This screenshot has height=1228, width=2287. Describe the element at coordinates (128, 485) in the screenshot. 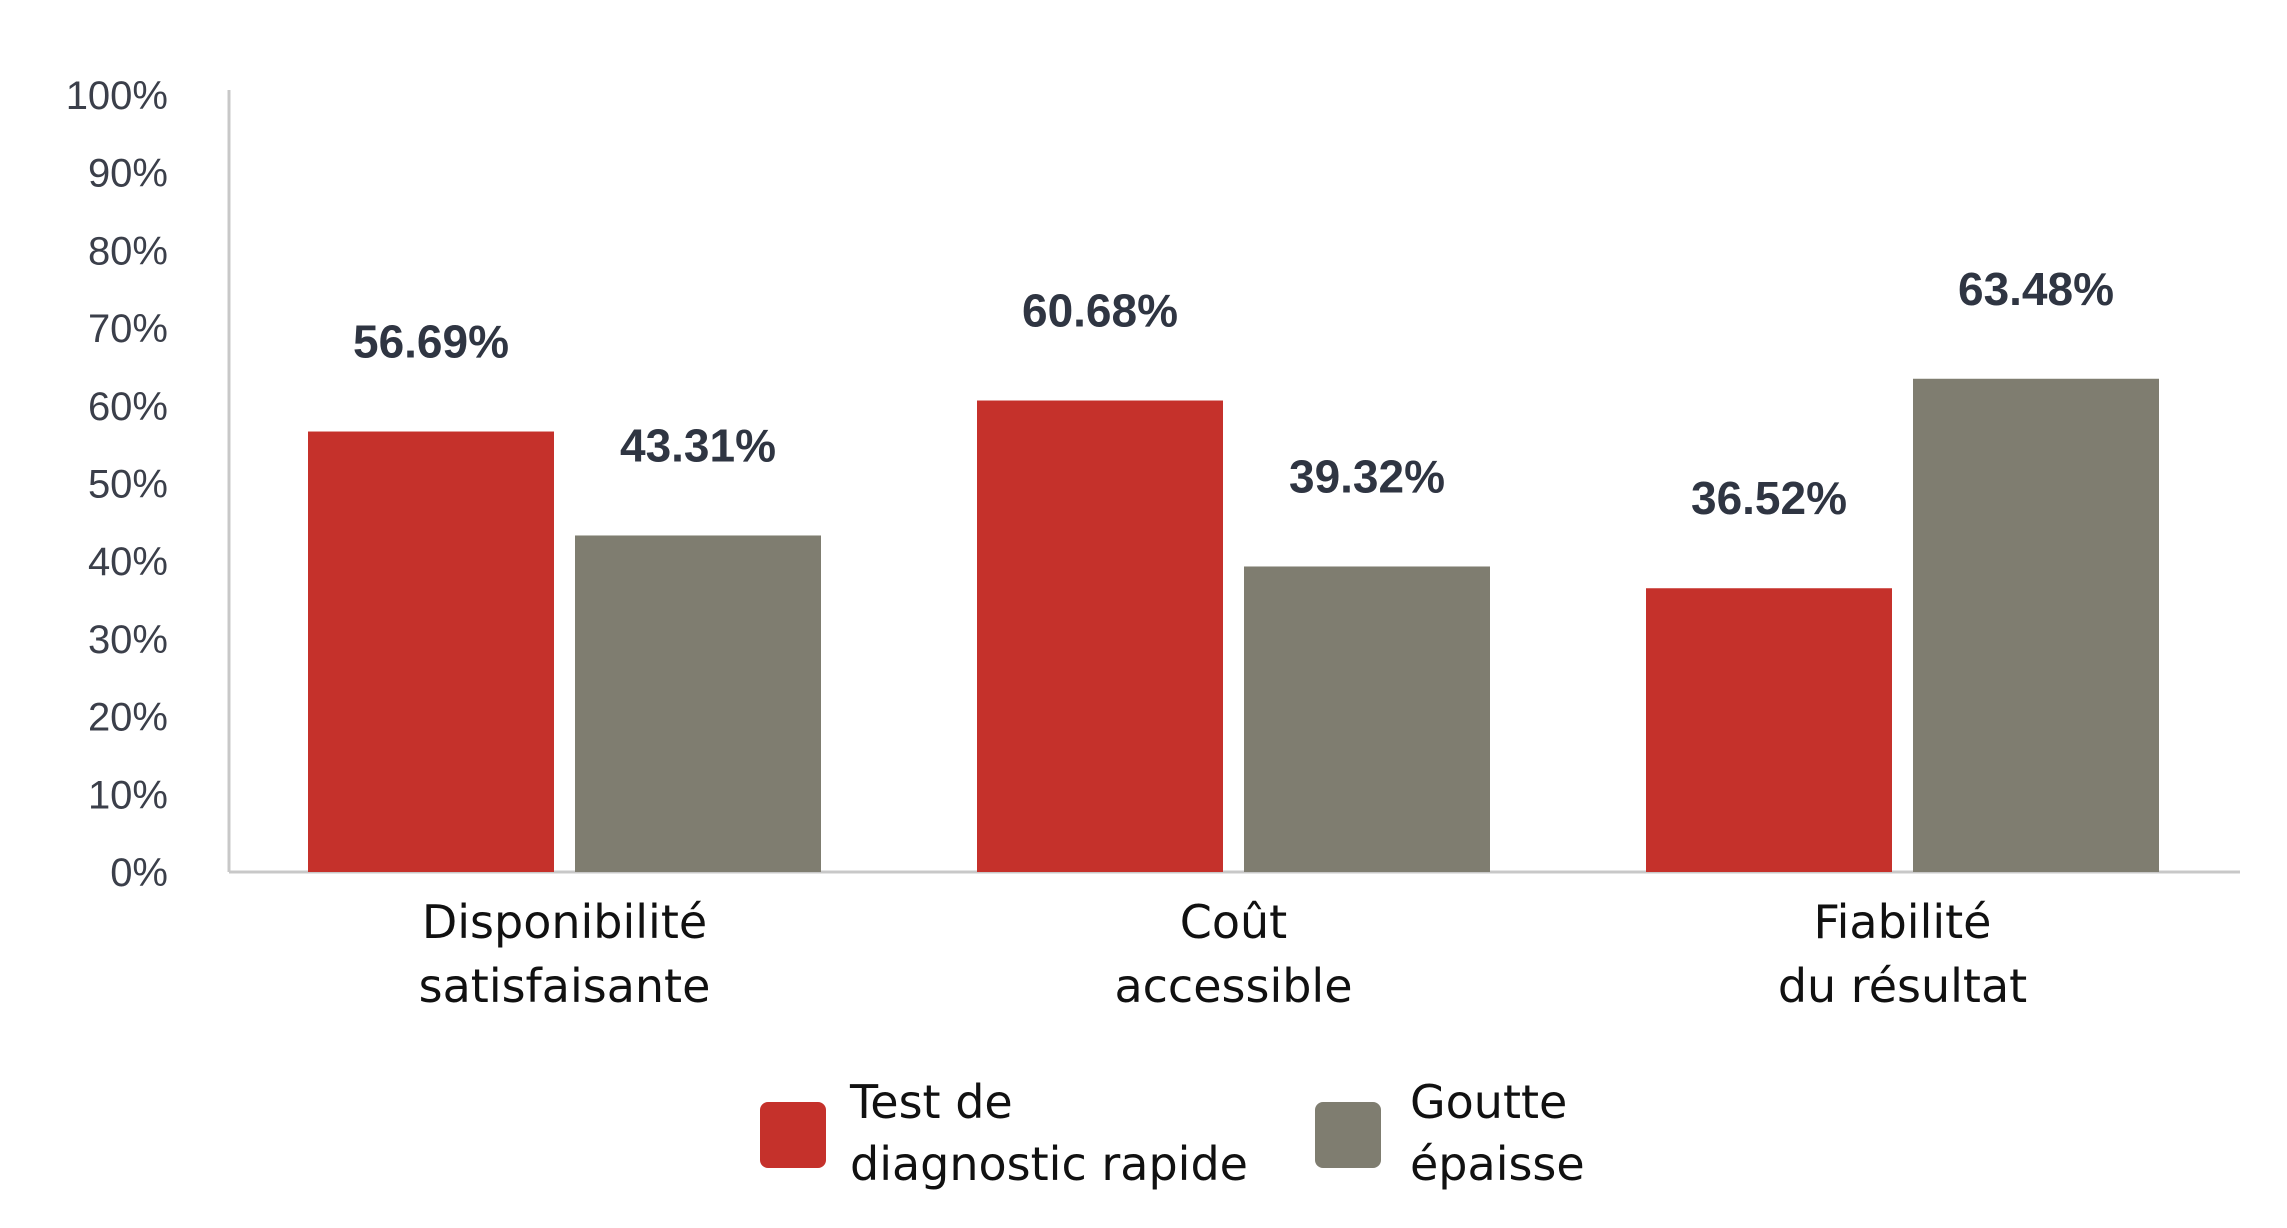

I see `y-tick-label: 50%` at that location.